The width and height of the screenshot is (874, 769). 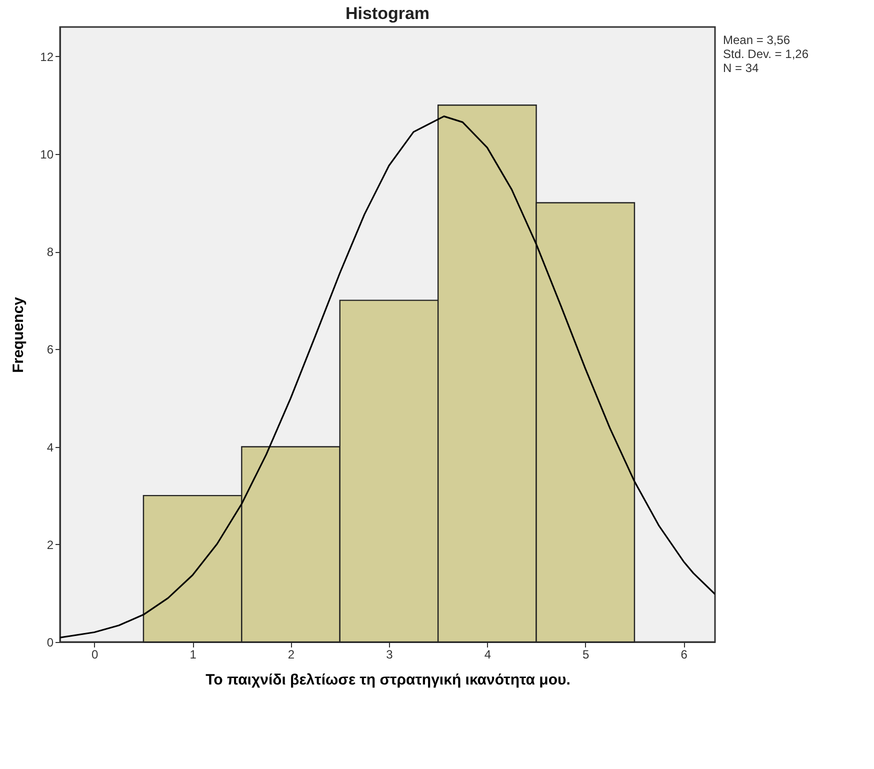 I want to click on y-tick-label: 6, so click(x=50, y=349).